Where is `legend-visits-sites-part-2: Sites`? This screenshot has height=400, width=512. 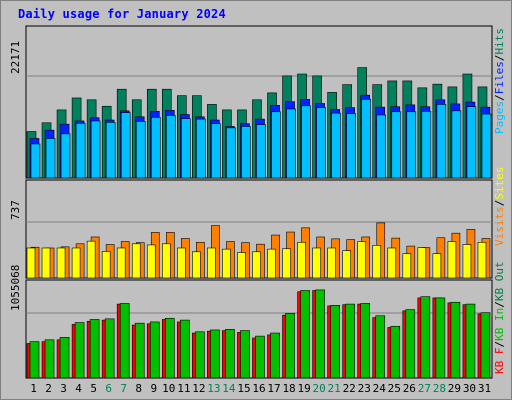 legend-visits-sites-part-2: Sites is located at coordinates (499, 183).